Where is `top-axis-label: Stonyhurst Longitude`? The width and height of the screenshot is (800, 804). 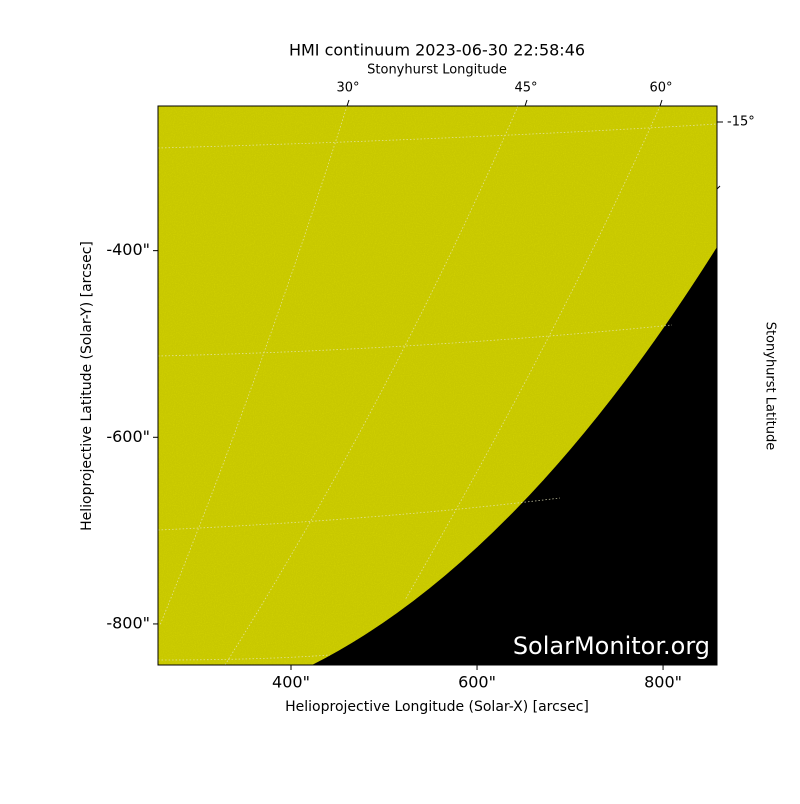 top-axis-label: Stonyhurst Longitude is located at coordinates (437, 70).